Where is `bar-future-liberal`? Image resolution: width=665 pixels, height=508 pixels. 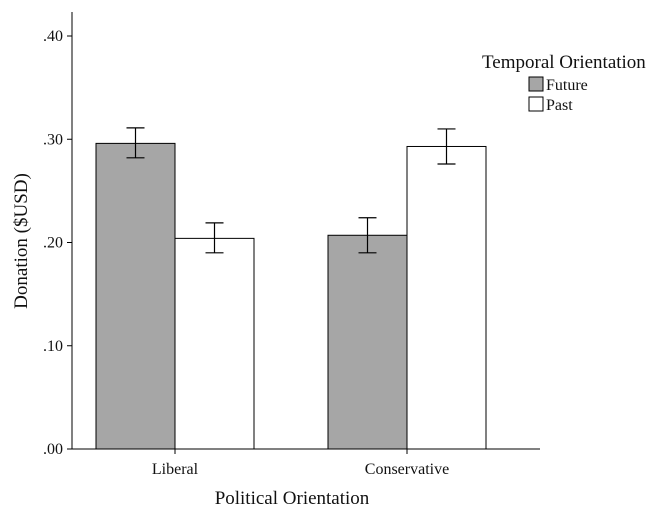 bar-future-liberal is located at coordinates (135, 296).